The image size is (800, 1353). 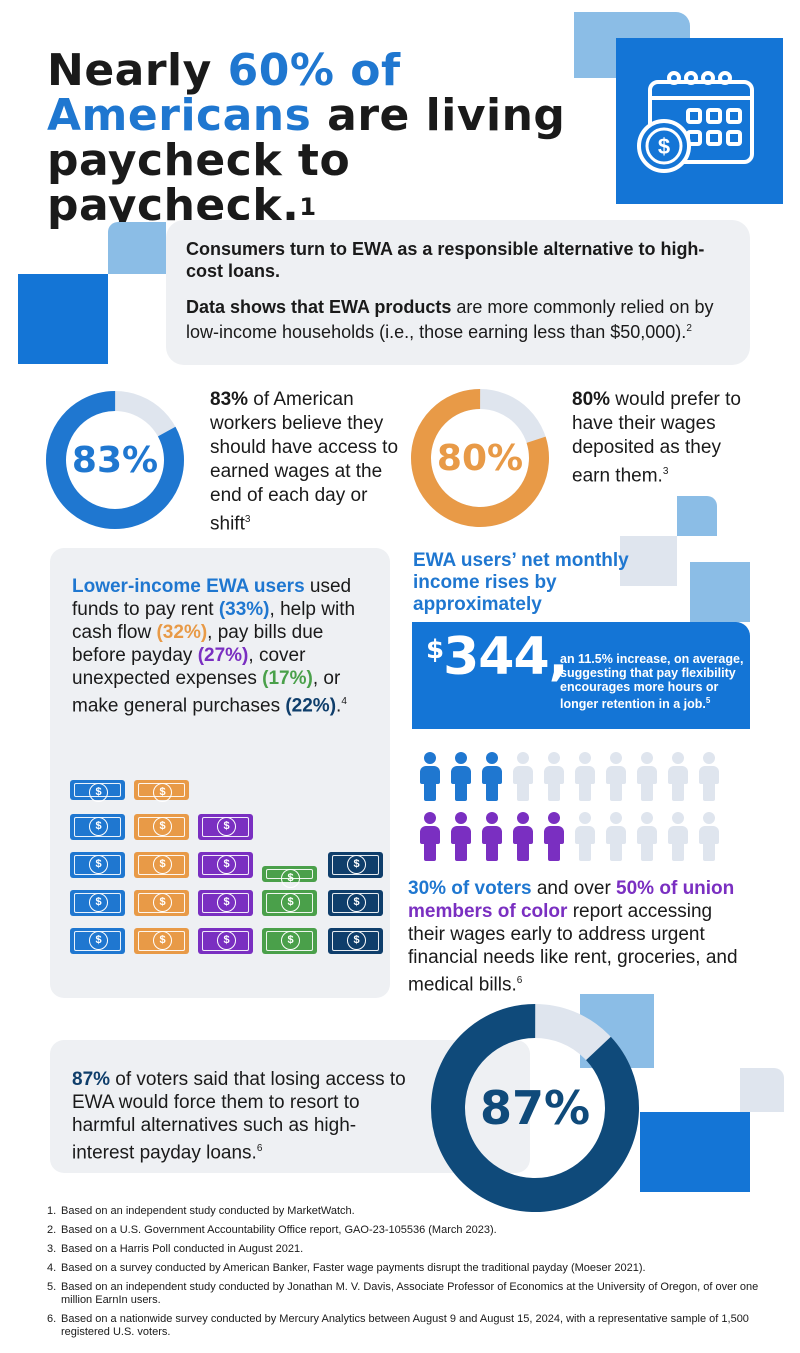 I want to click on donut-87-chart, so click(x=535, y=1108).